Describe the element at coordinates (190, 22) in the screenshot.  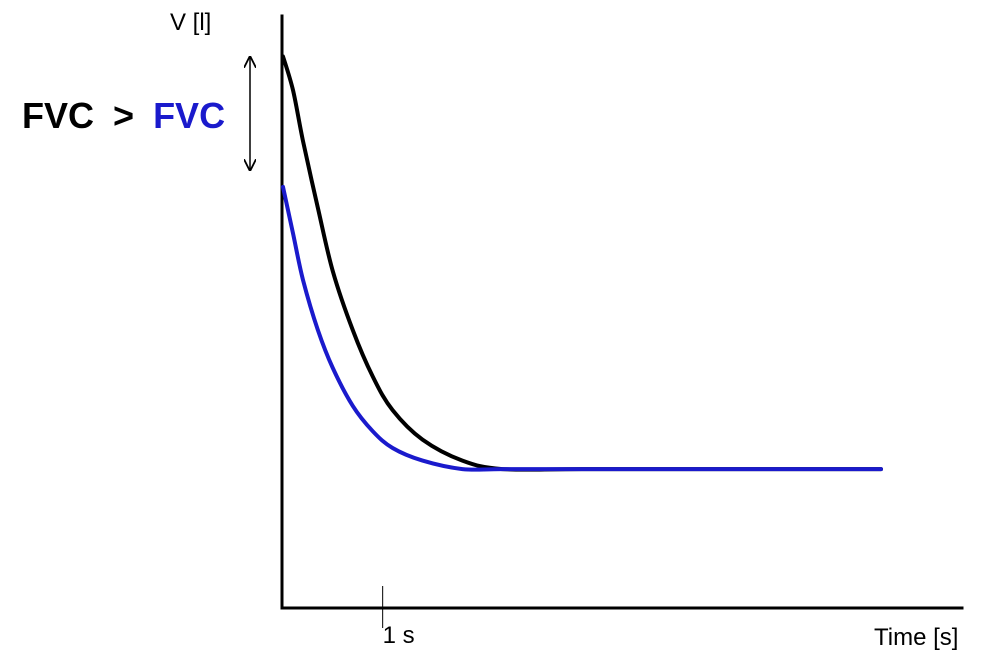
I see `y-axis-label: V [l]` at that location.